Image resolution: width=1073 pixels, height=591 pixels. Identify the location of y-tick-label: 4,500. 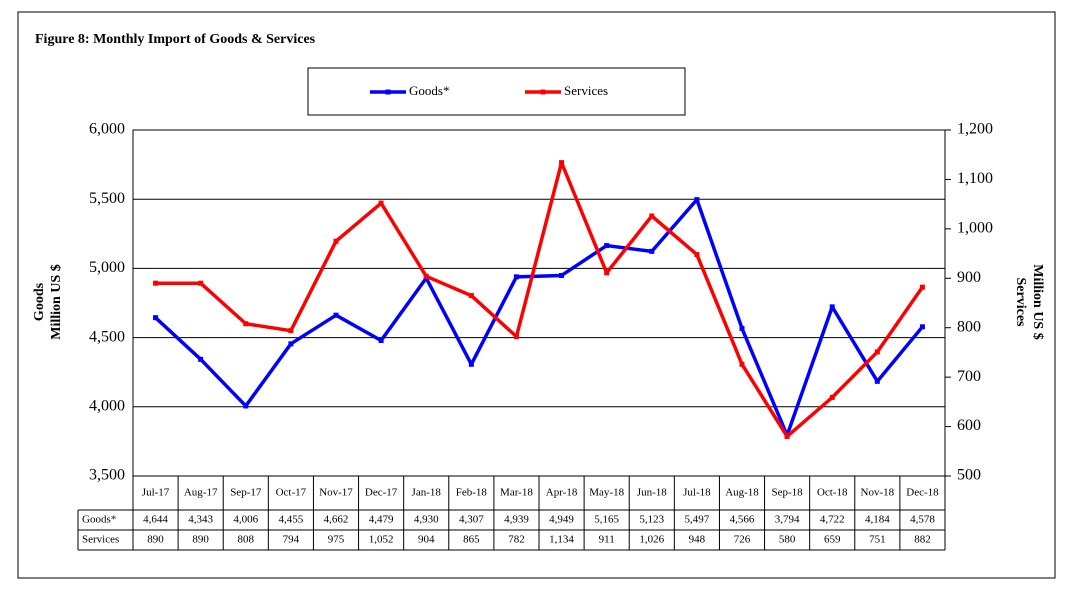
(107, 336).